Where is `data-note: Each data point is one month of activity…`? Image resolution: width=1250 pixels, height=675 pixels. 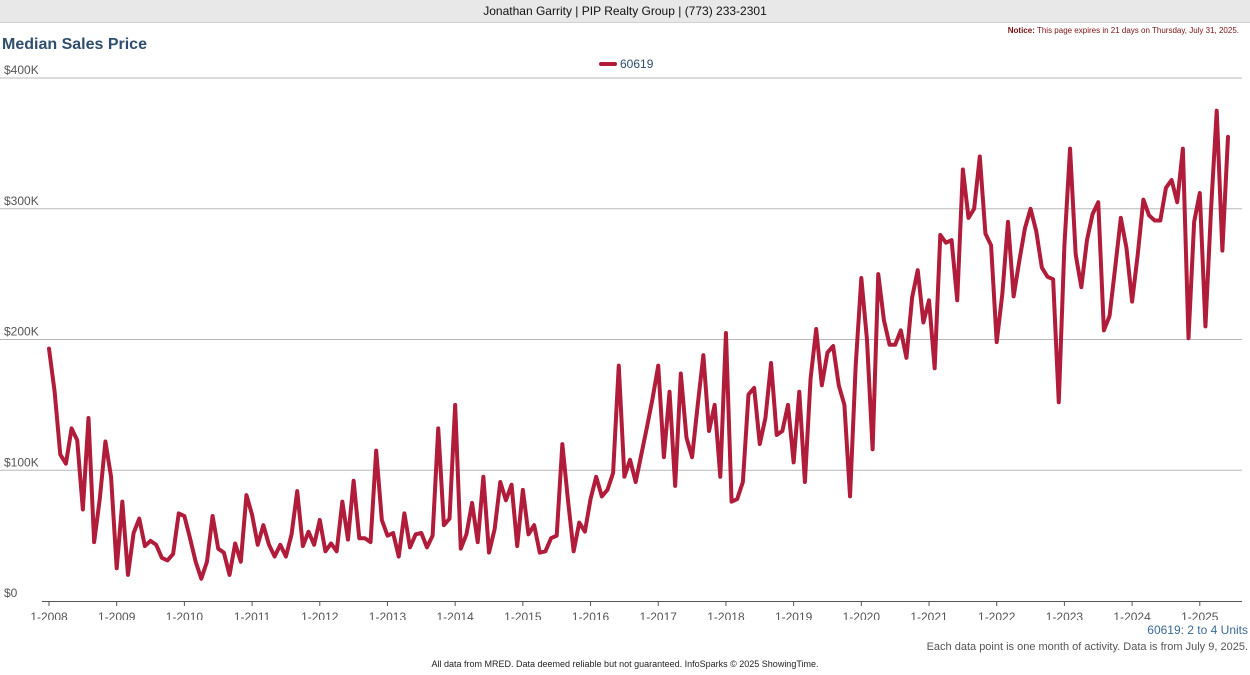 data-note: Each data point is one month of activity… is located at coordinates (1087, 647).